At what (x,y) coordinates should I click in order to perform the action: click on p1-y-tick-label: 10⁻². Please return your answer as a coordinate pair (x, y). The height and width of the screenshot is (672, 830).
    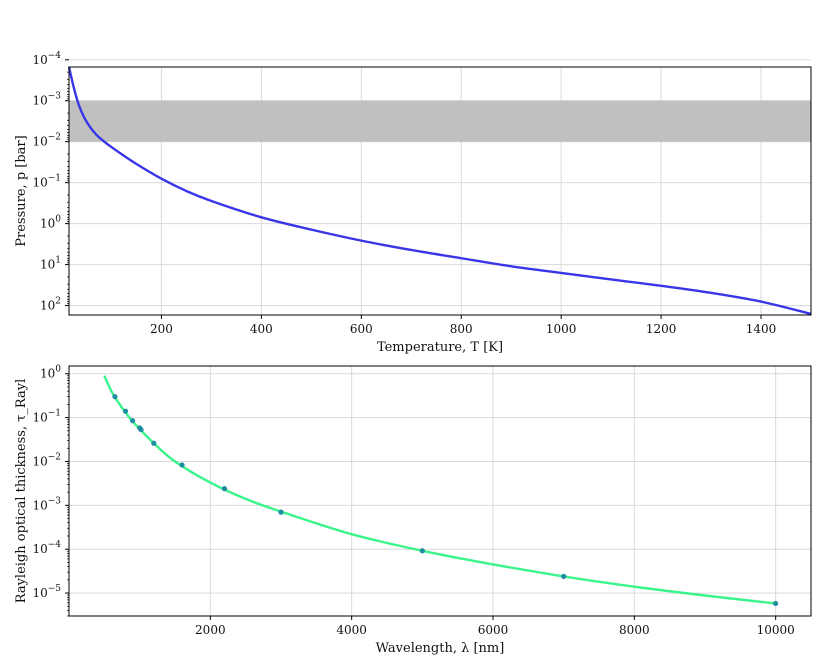
    Looking at the image, I should click on (46, 141).